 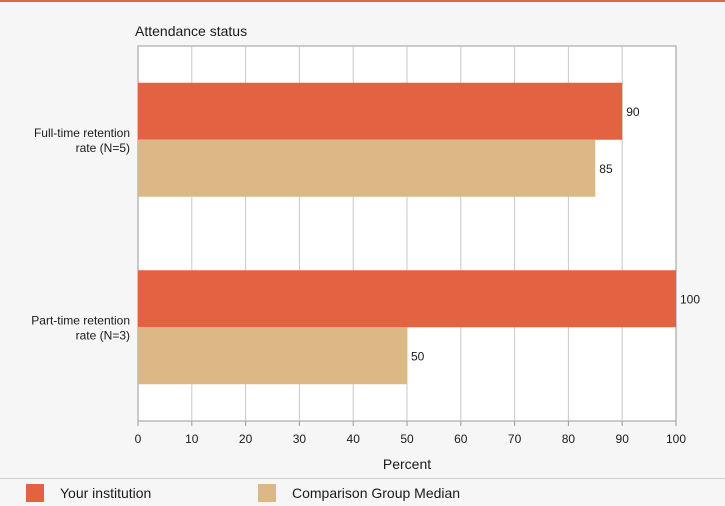 I want to click on x-tick-label-30: 30, so click(x=300, y=439).